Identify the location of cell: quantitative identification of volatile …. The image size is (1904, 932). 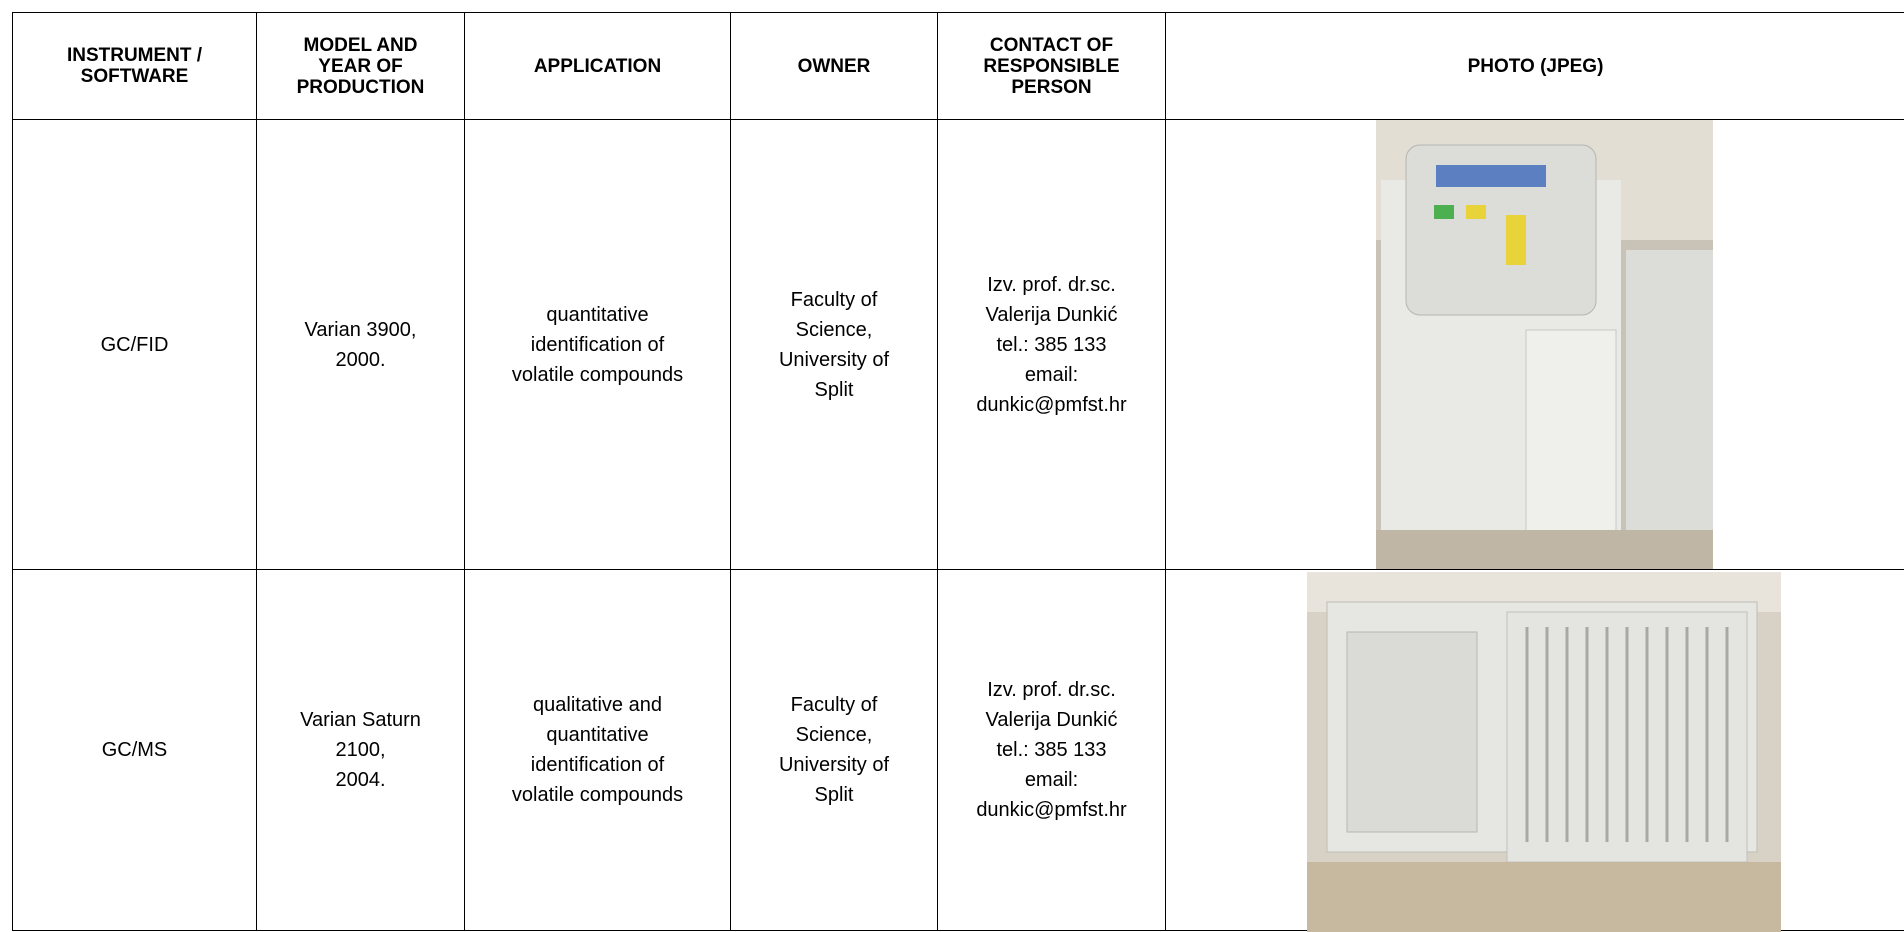
(598, 345).